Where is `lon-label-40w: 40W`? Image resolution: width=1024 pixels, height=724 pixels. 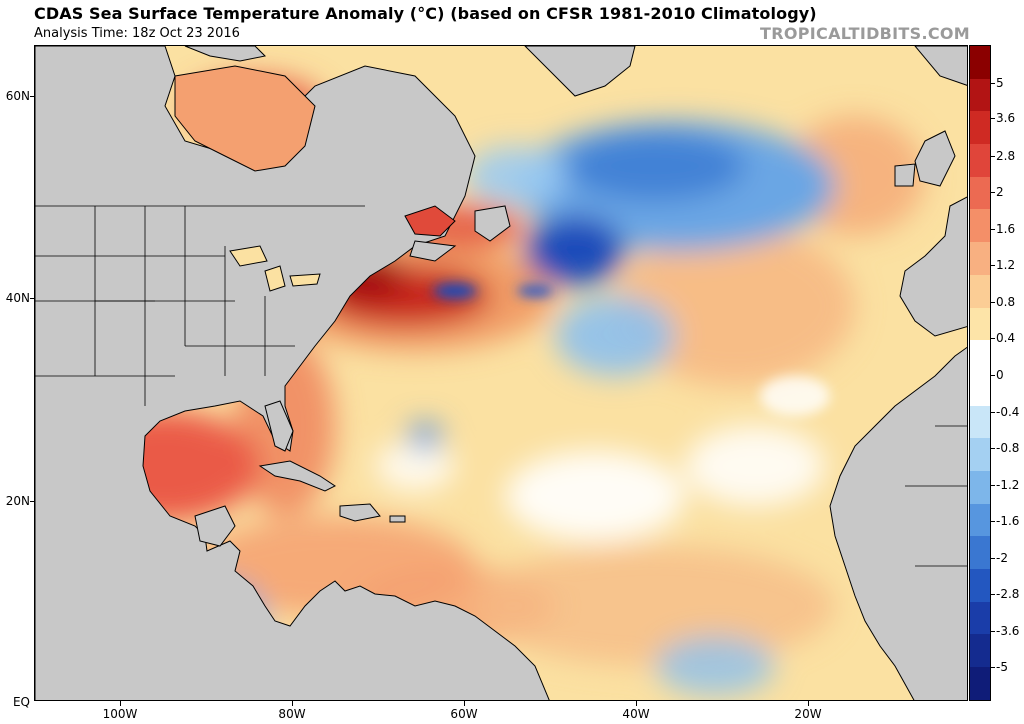
lon-label-40w: 40W is located at coordinates (636, 714).